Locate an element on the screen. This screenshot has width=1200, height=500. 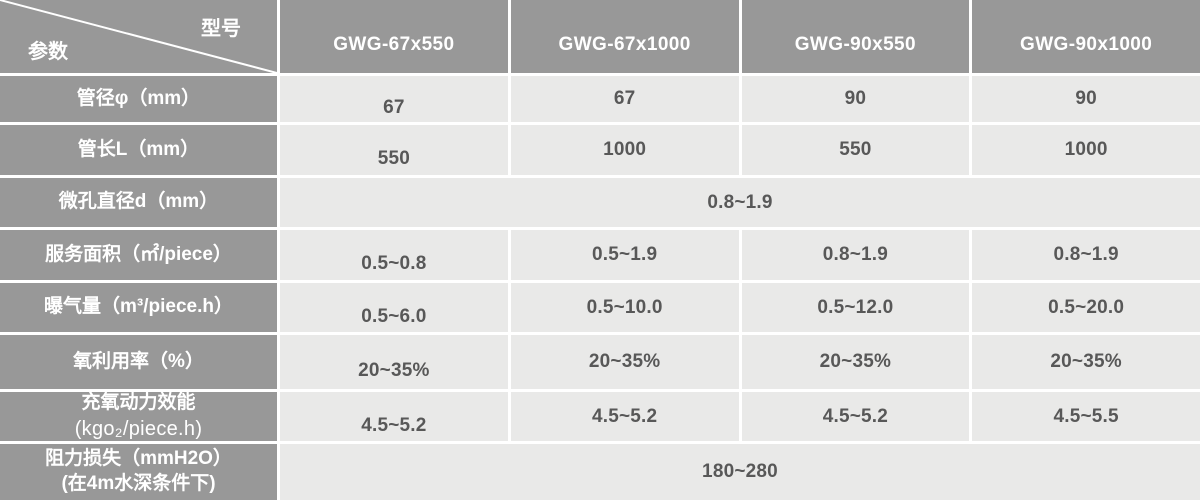
column-header: GWG-90x550 is located at coordinates (855, 36).